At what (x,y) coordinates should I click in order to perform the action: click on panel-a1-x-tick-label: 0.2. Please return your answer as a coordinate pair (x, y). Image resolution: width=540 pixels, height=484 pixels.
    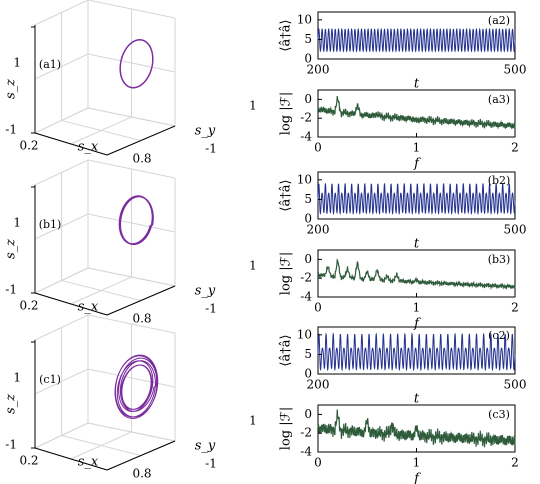
    Looking at the image, I should click on (28, 146).